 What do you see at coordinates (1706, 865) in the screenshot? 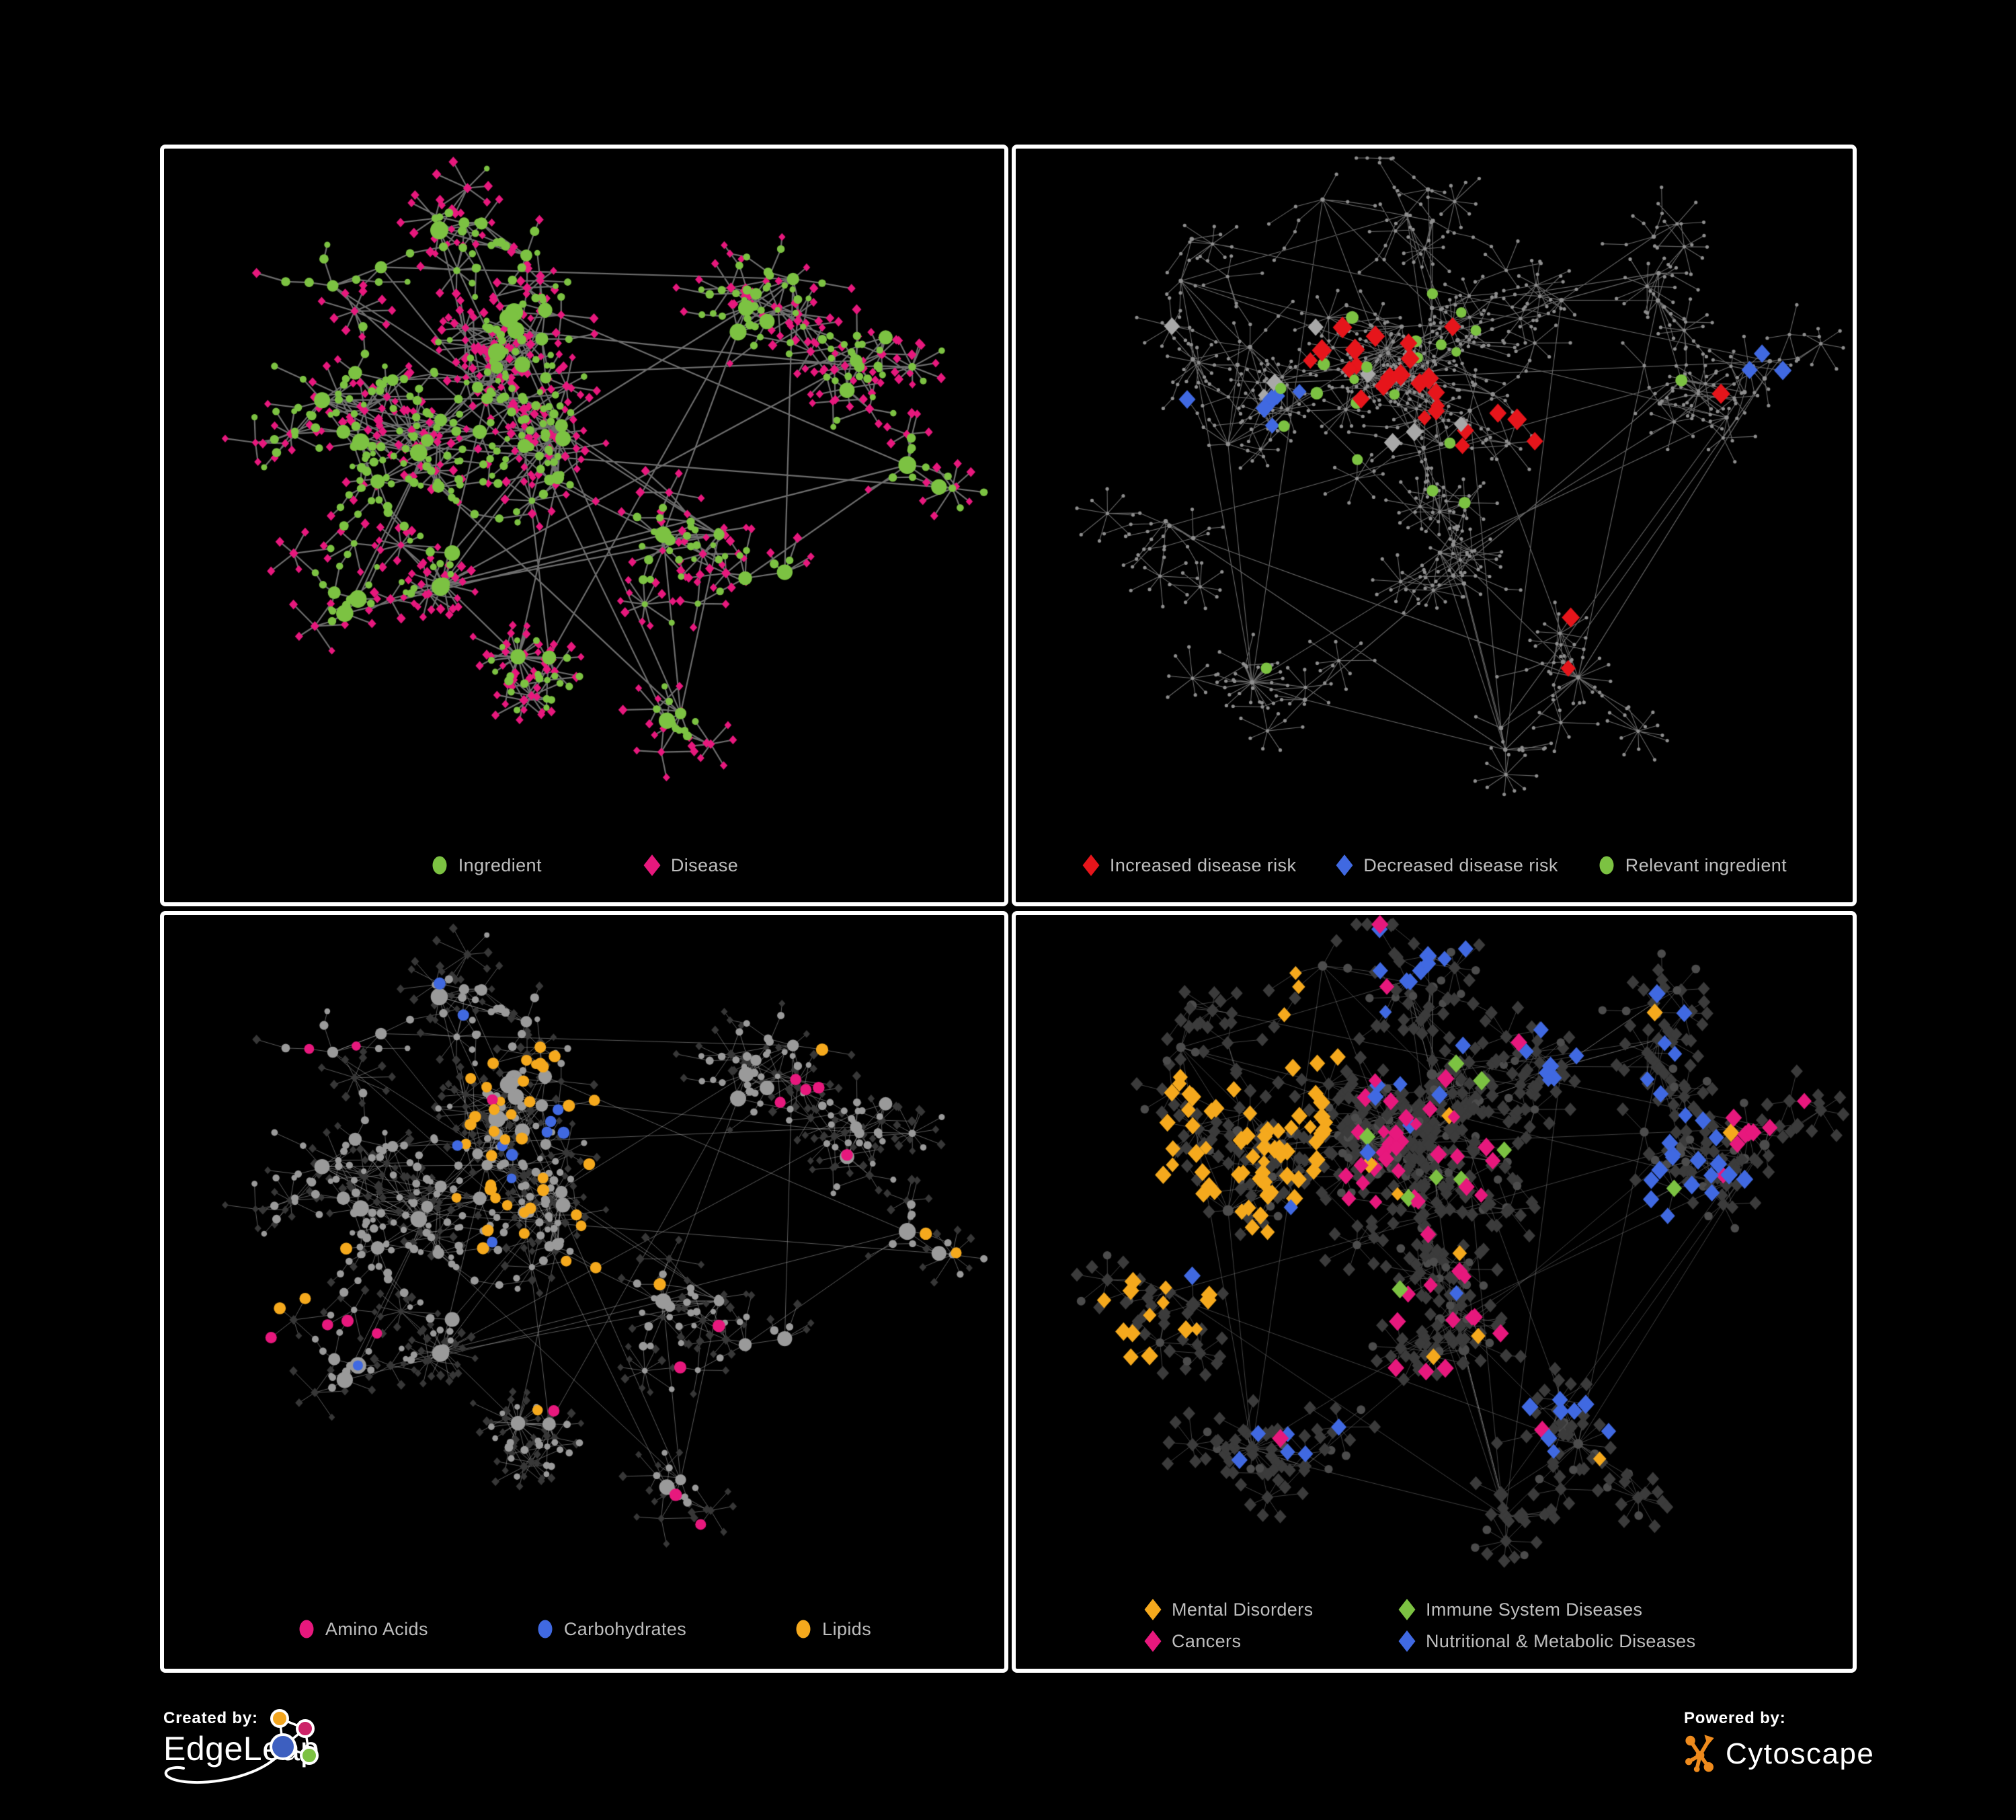
I see `legend-label: Relevant ingredient` at bounding box center [1706, 865].